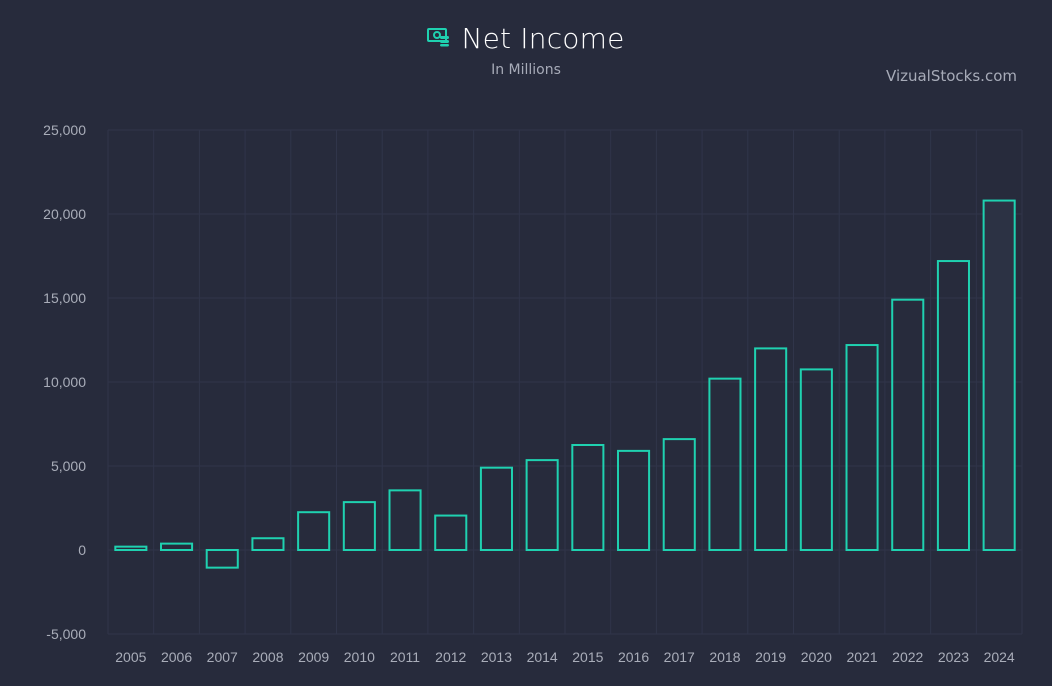  What do you see at coordinates (450, 657) in the screenshot?
I see `x-tick-label: 2012` at bounding box center [450, 657].